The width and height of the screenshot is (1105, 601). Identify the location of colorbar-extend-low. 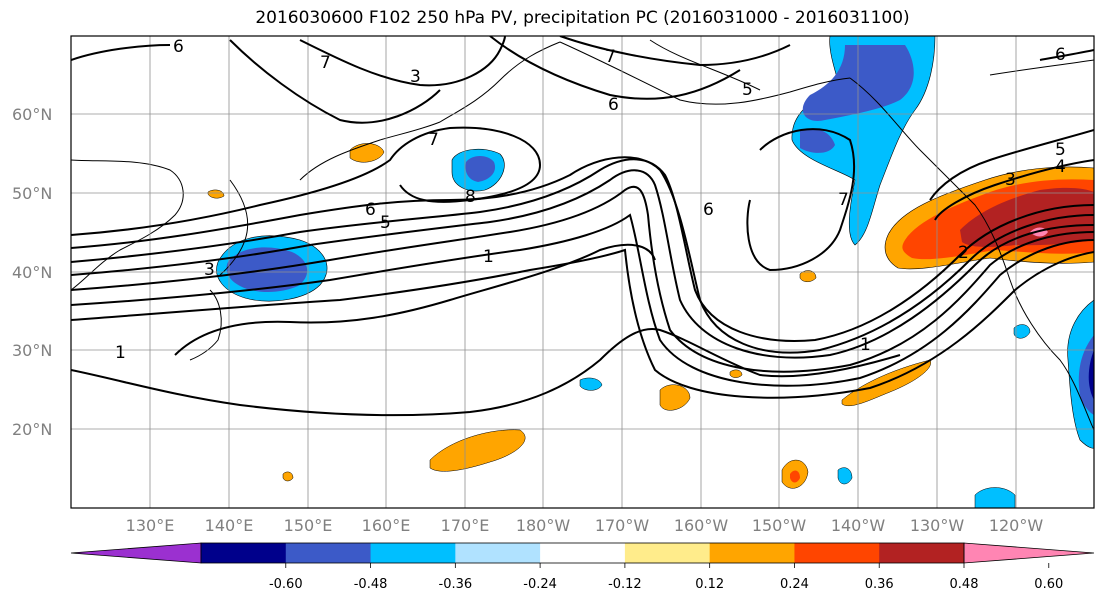
(136, 553).